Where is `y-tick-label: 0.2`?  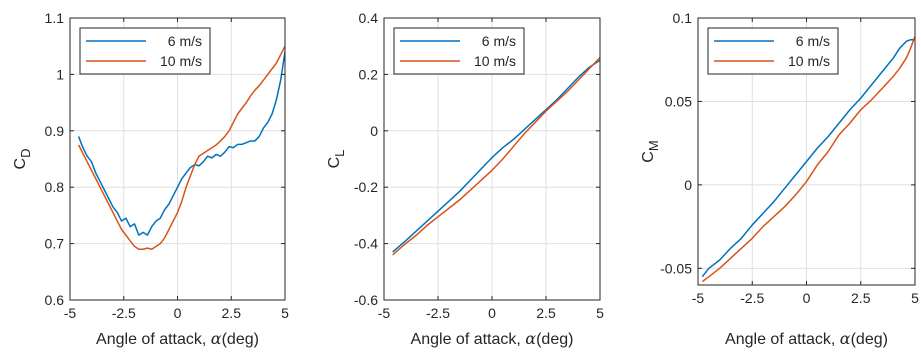
y-tick-label: 0.2 is located at coordinates (369, 74).